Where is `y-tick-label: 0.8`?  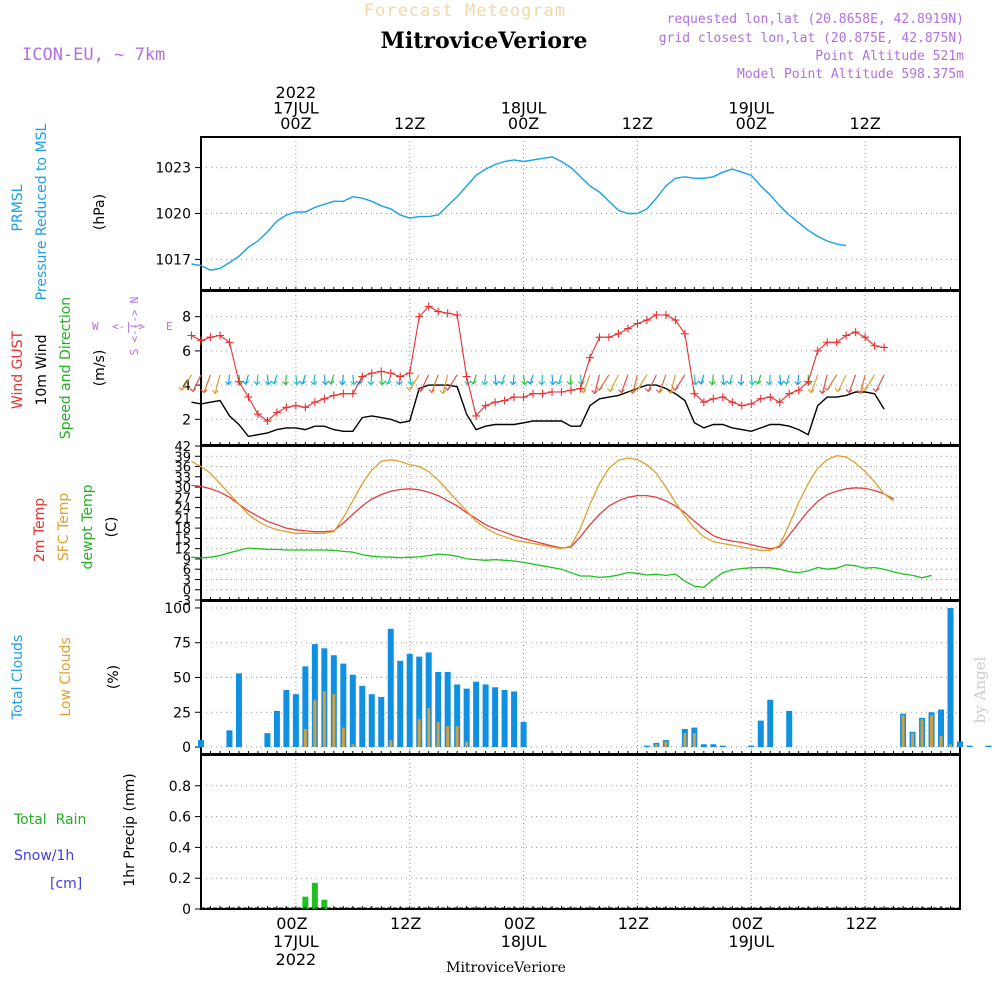 y-tick-label: 0.8 is located at coordinates (180, 787).